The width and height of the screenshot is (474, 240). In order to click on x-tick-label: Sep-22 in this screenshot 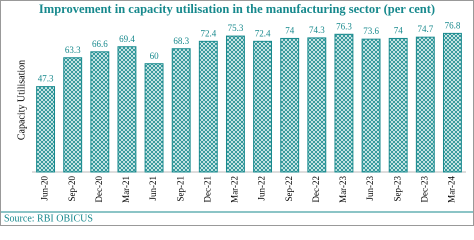, I will do `click(289, 189)`.